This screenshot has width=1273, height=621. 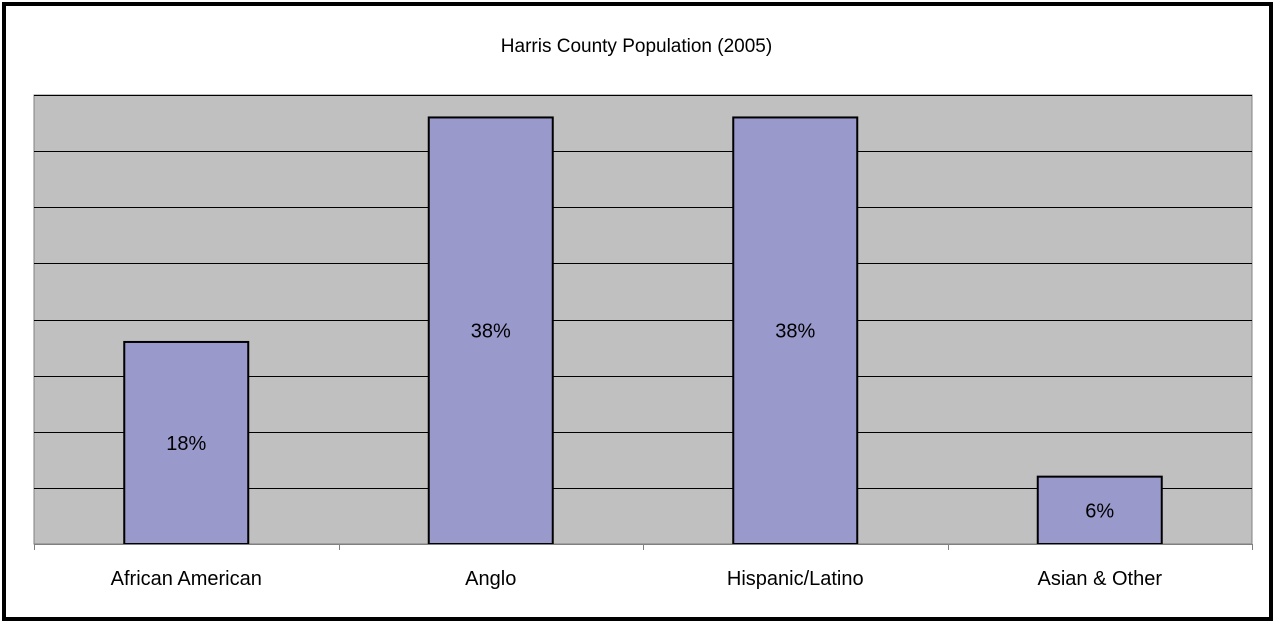 I want to click on category-label: Anglo, so click(x=490, y=579).